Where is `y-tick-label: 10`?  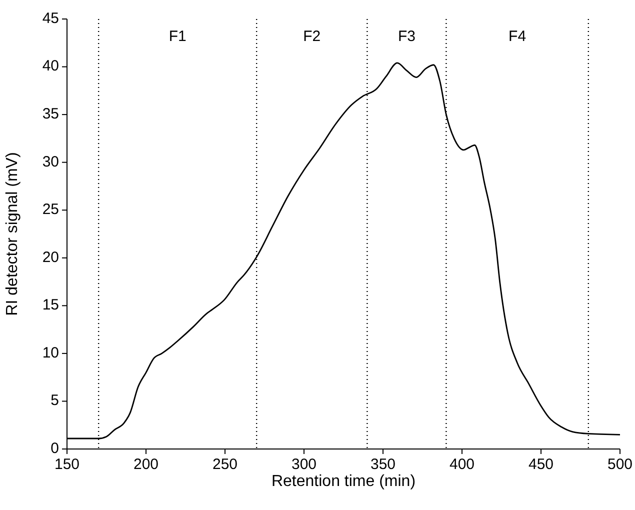 y-tick-label: 10 is located at coordinates (50, 353).